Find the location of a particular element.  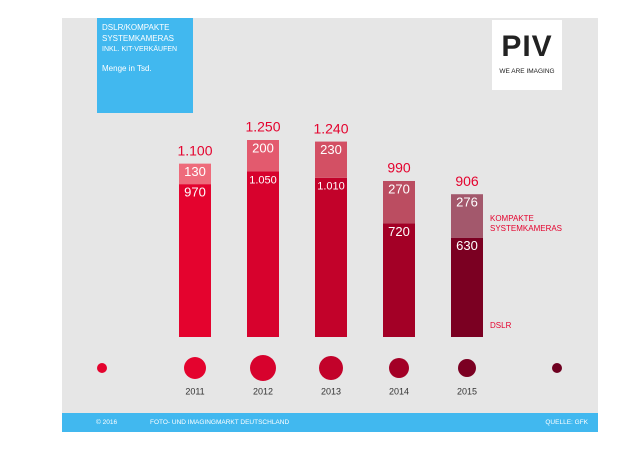

value-label: 1.010 is located at coordinates (331, 187).